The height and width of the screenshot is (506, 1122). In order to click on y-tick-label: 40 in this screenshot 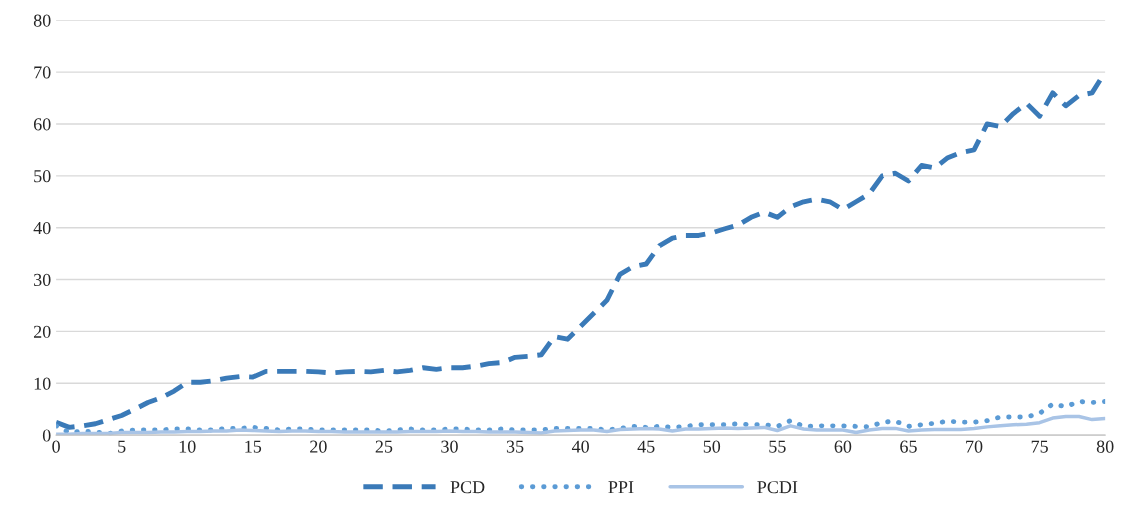, I will do `click(42, 228)`.